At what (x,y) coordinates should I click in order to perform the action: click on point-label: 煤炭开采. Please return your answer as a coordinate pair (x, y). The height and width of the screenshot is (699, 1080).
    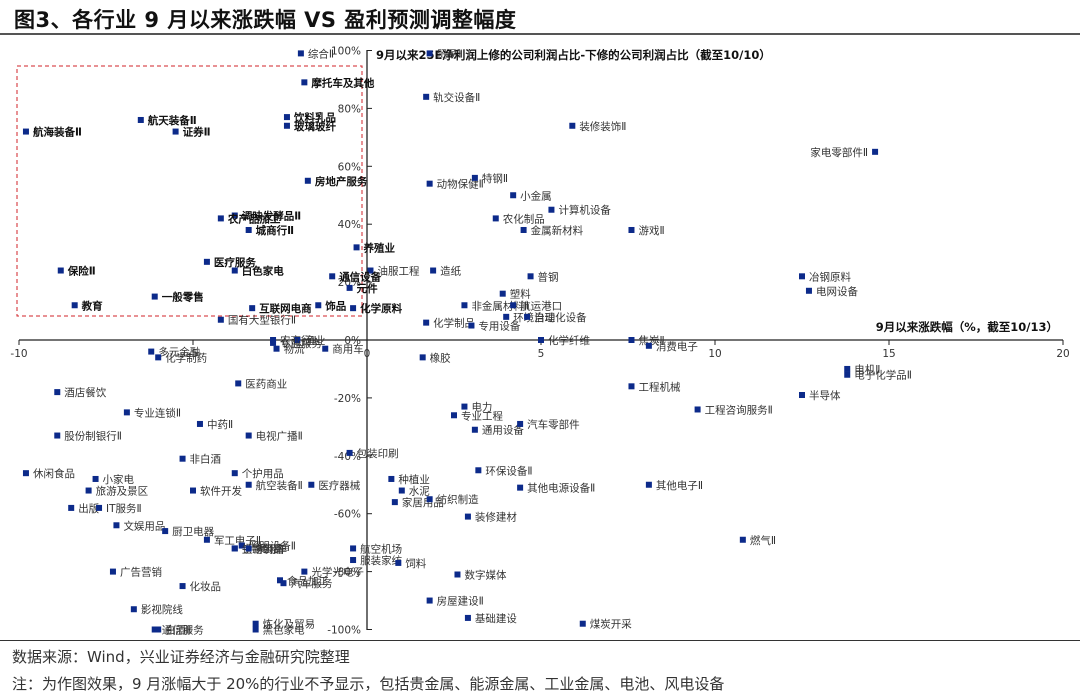
    Looking at the image, I should click on (611, 624).